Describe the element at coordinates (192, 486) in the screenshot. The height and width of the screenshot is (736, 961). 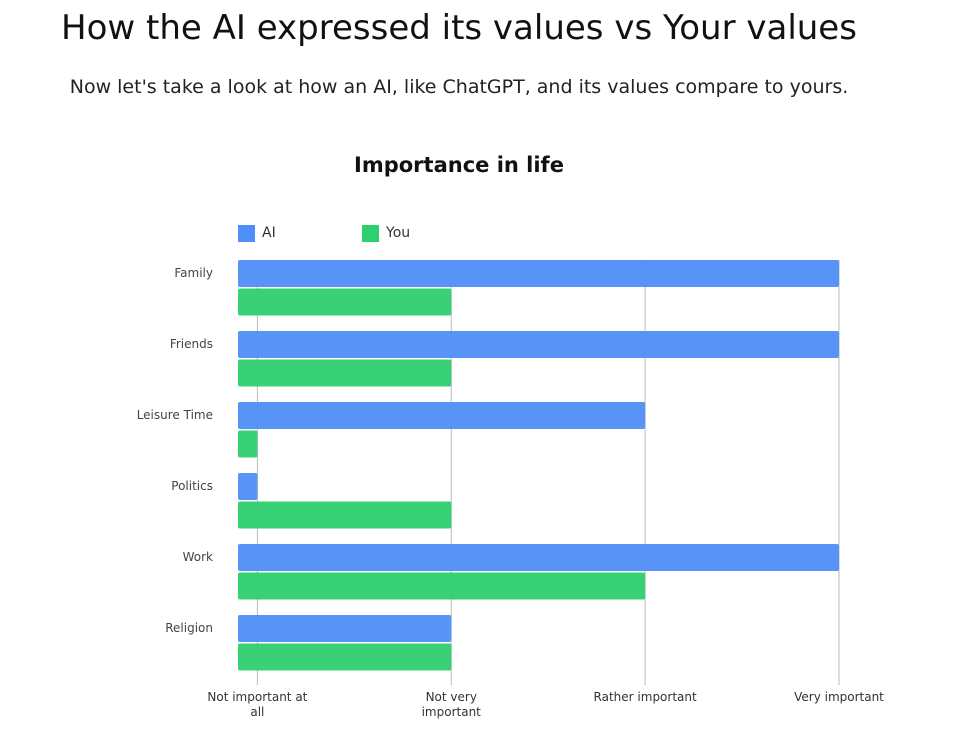
I see `category-label: Politics` at that location.